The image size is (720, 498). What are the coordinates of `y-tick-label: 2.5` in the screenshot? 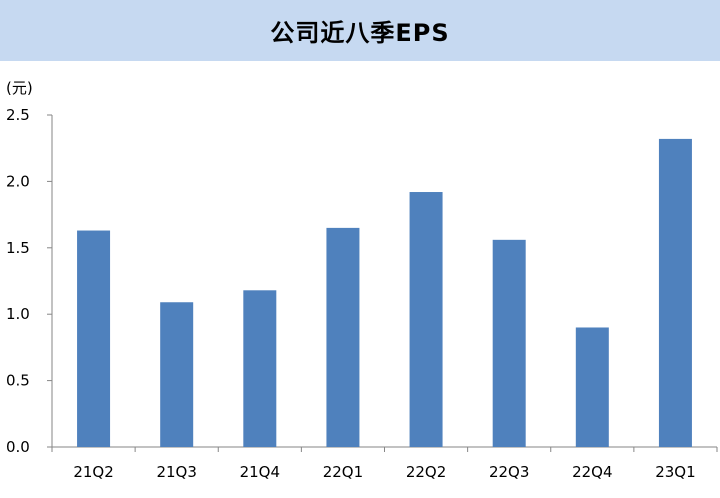 It's located at (18, 115).